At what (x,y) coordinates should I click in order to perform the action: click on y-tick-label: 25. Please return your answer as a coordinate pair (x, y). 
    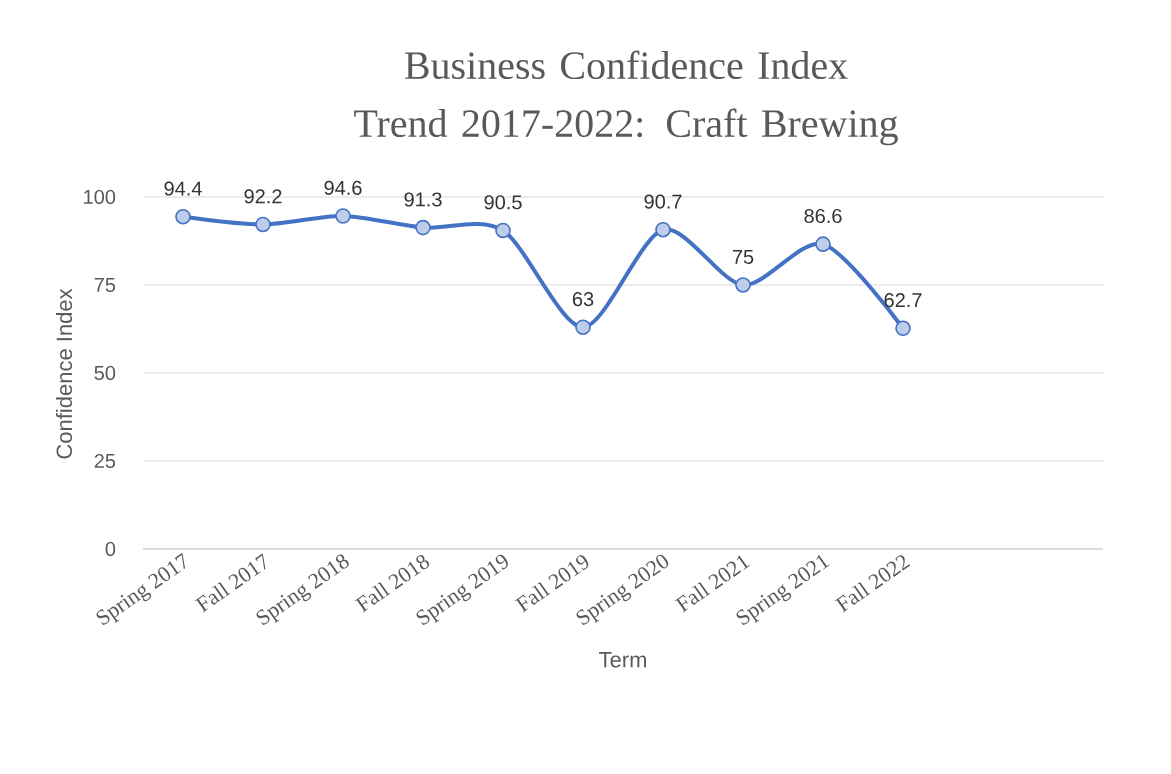
    Looking at the image, I should click on (105, 461).